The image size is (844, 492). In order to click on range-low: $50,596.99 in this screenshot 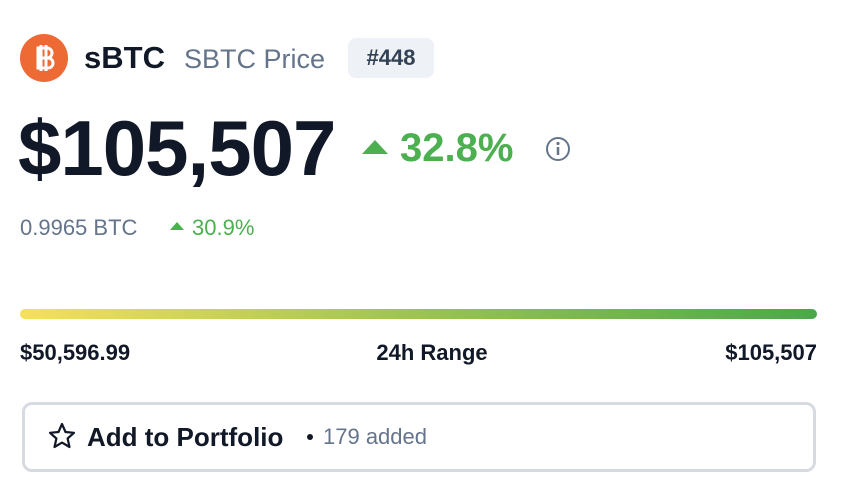, I will do `click(75, 352)`.